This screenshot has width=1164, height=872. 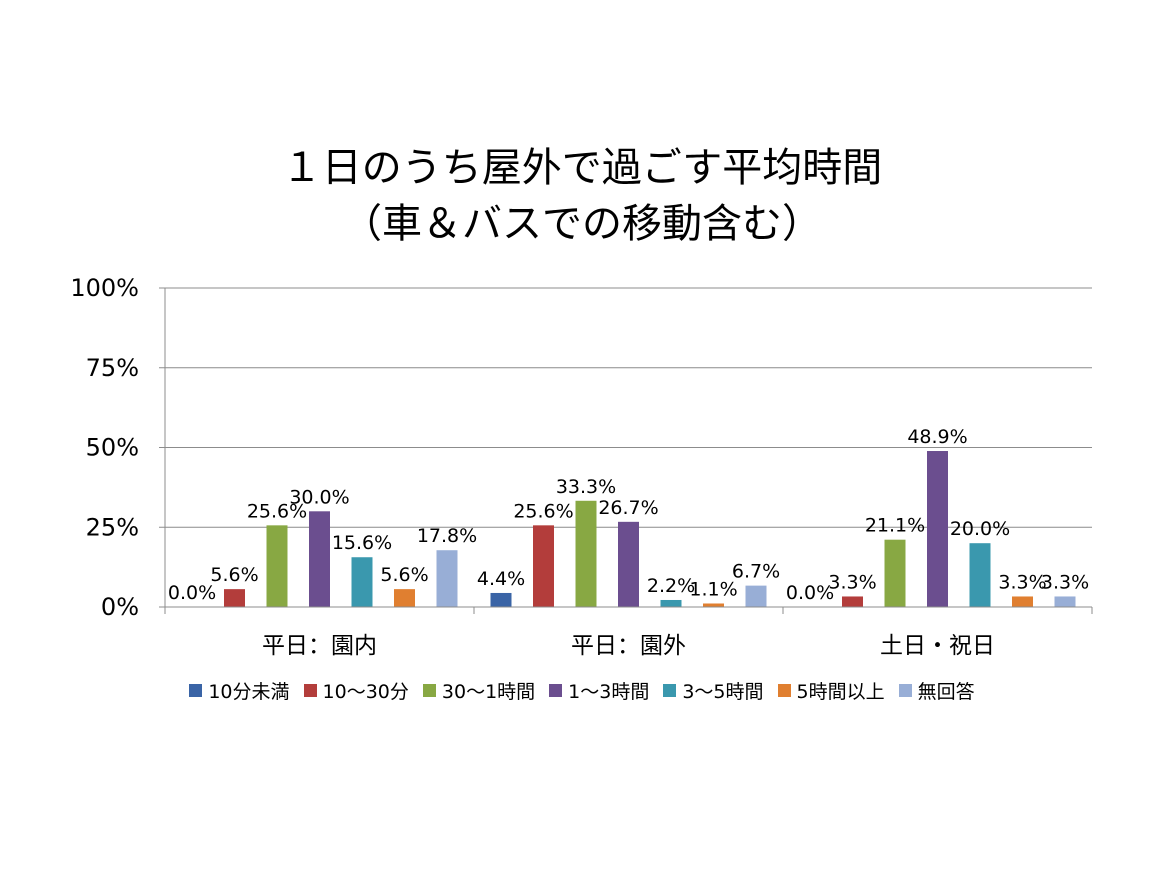 What do you see at coordinates (937, 646) in the screenshot?
I see `x-category-label: 土日・祝日` at bounding box center [937, 646].